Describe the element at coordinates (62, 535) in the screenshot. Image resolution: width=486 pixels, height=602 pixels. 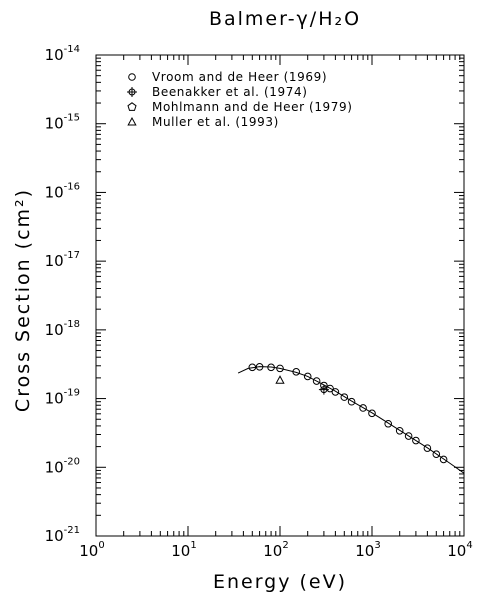
I see `y-tick-label: 10-21` at that location.